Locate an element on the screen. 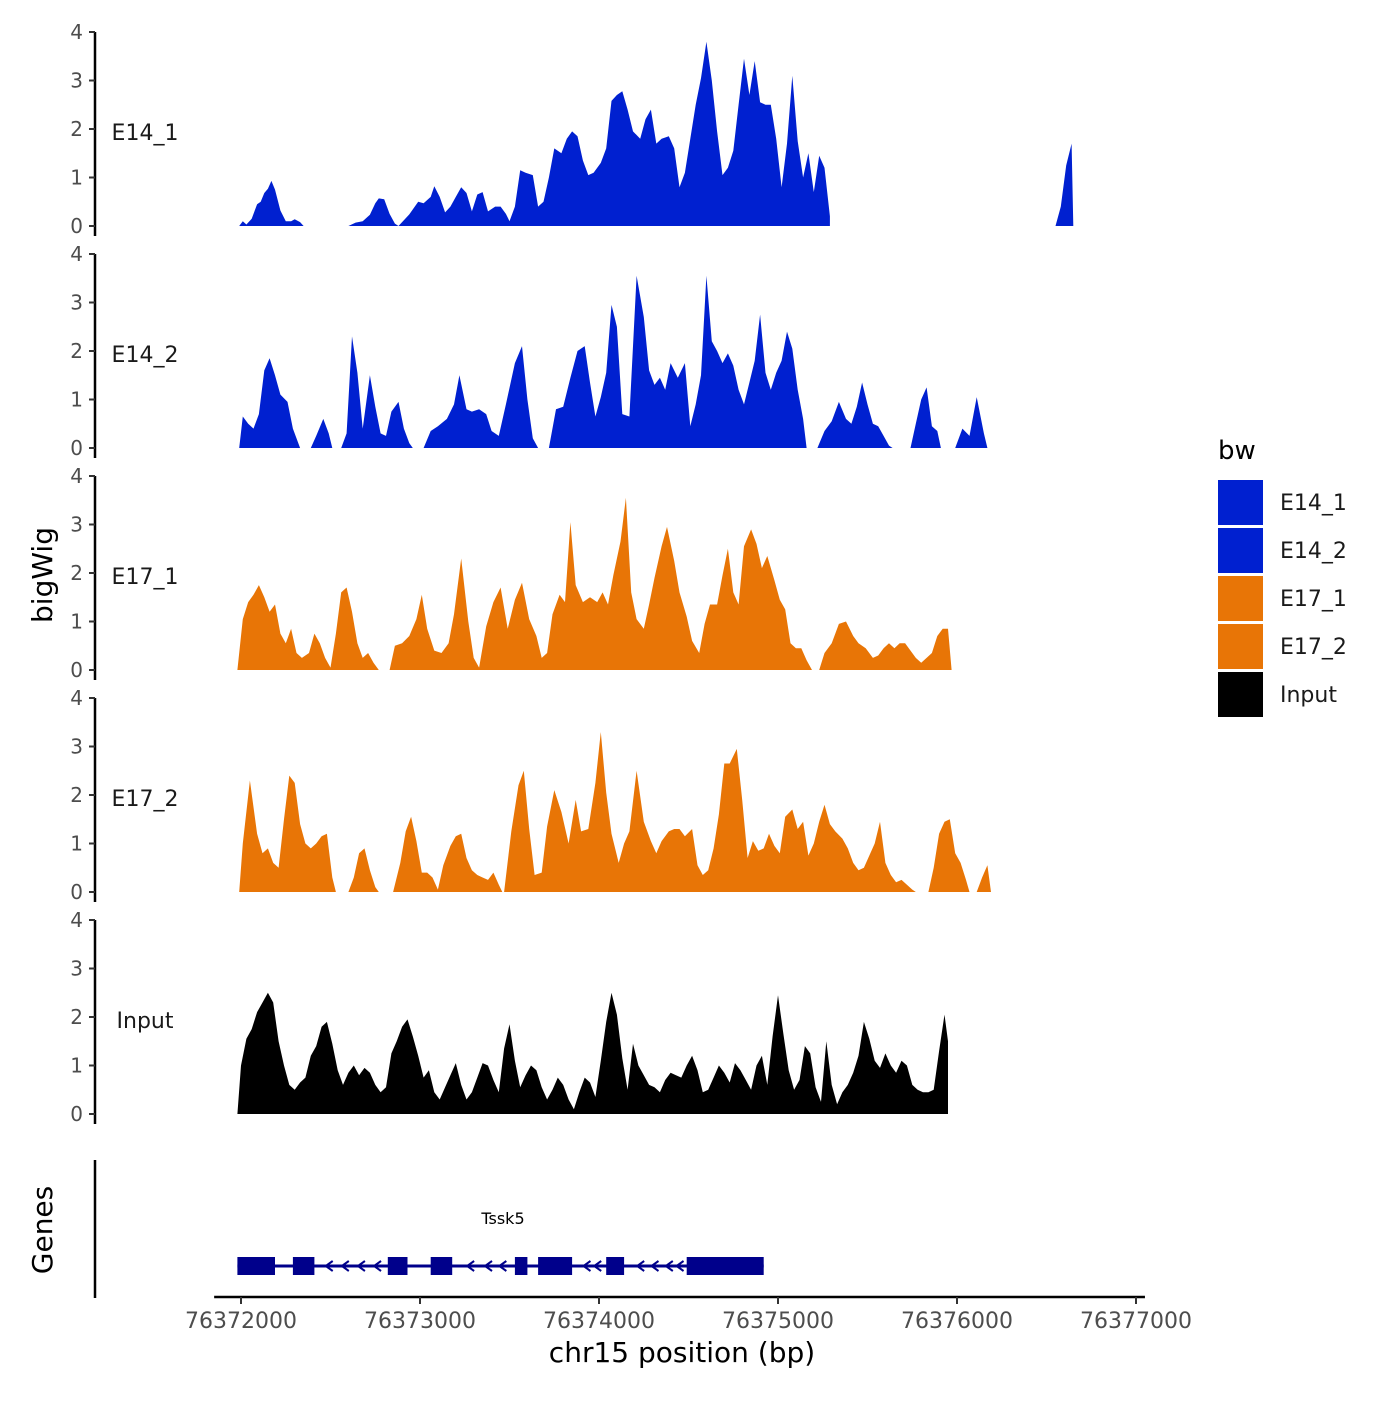 Image resolution: width=1400 pixels, height=1405 pixels. y-tick-label-E14_2-3: 3 is located at coordinates (76, 303).